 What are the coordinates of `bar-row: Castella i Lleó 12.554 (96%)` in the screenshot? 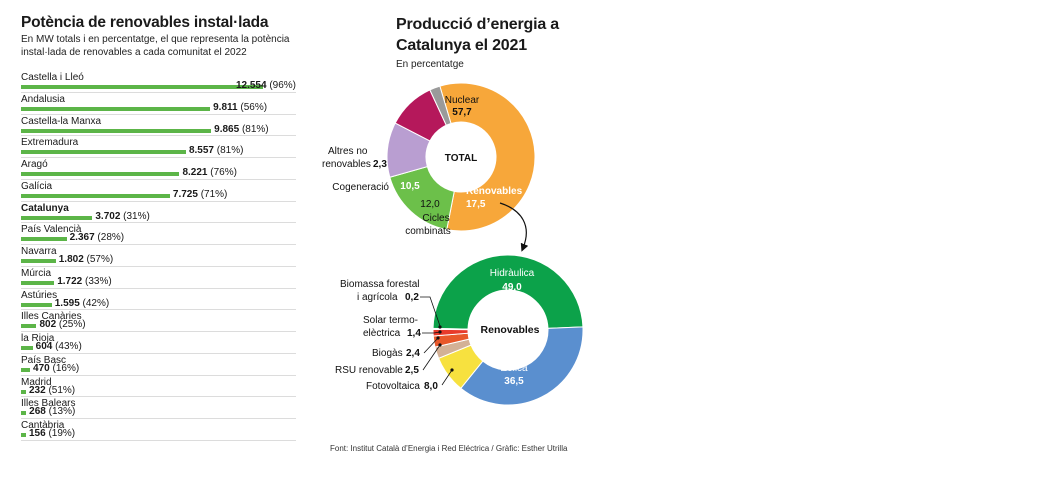 It's located at (158, 82).